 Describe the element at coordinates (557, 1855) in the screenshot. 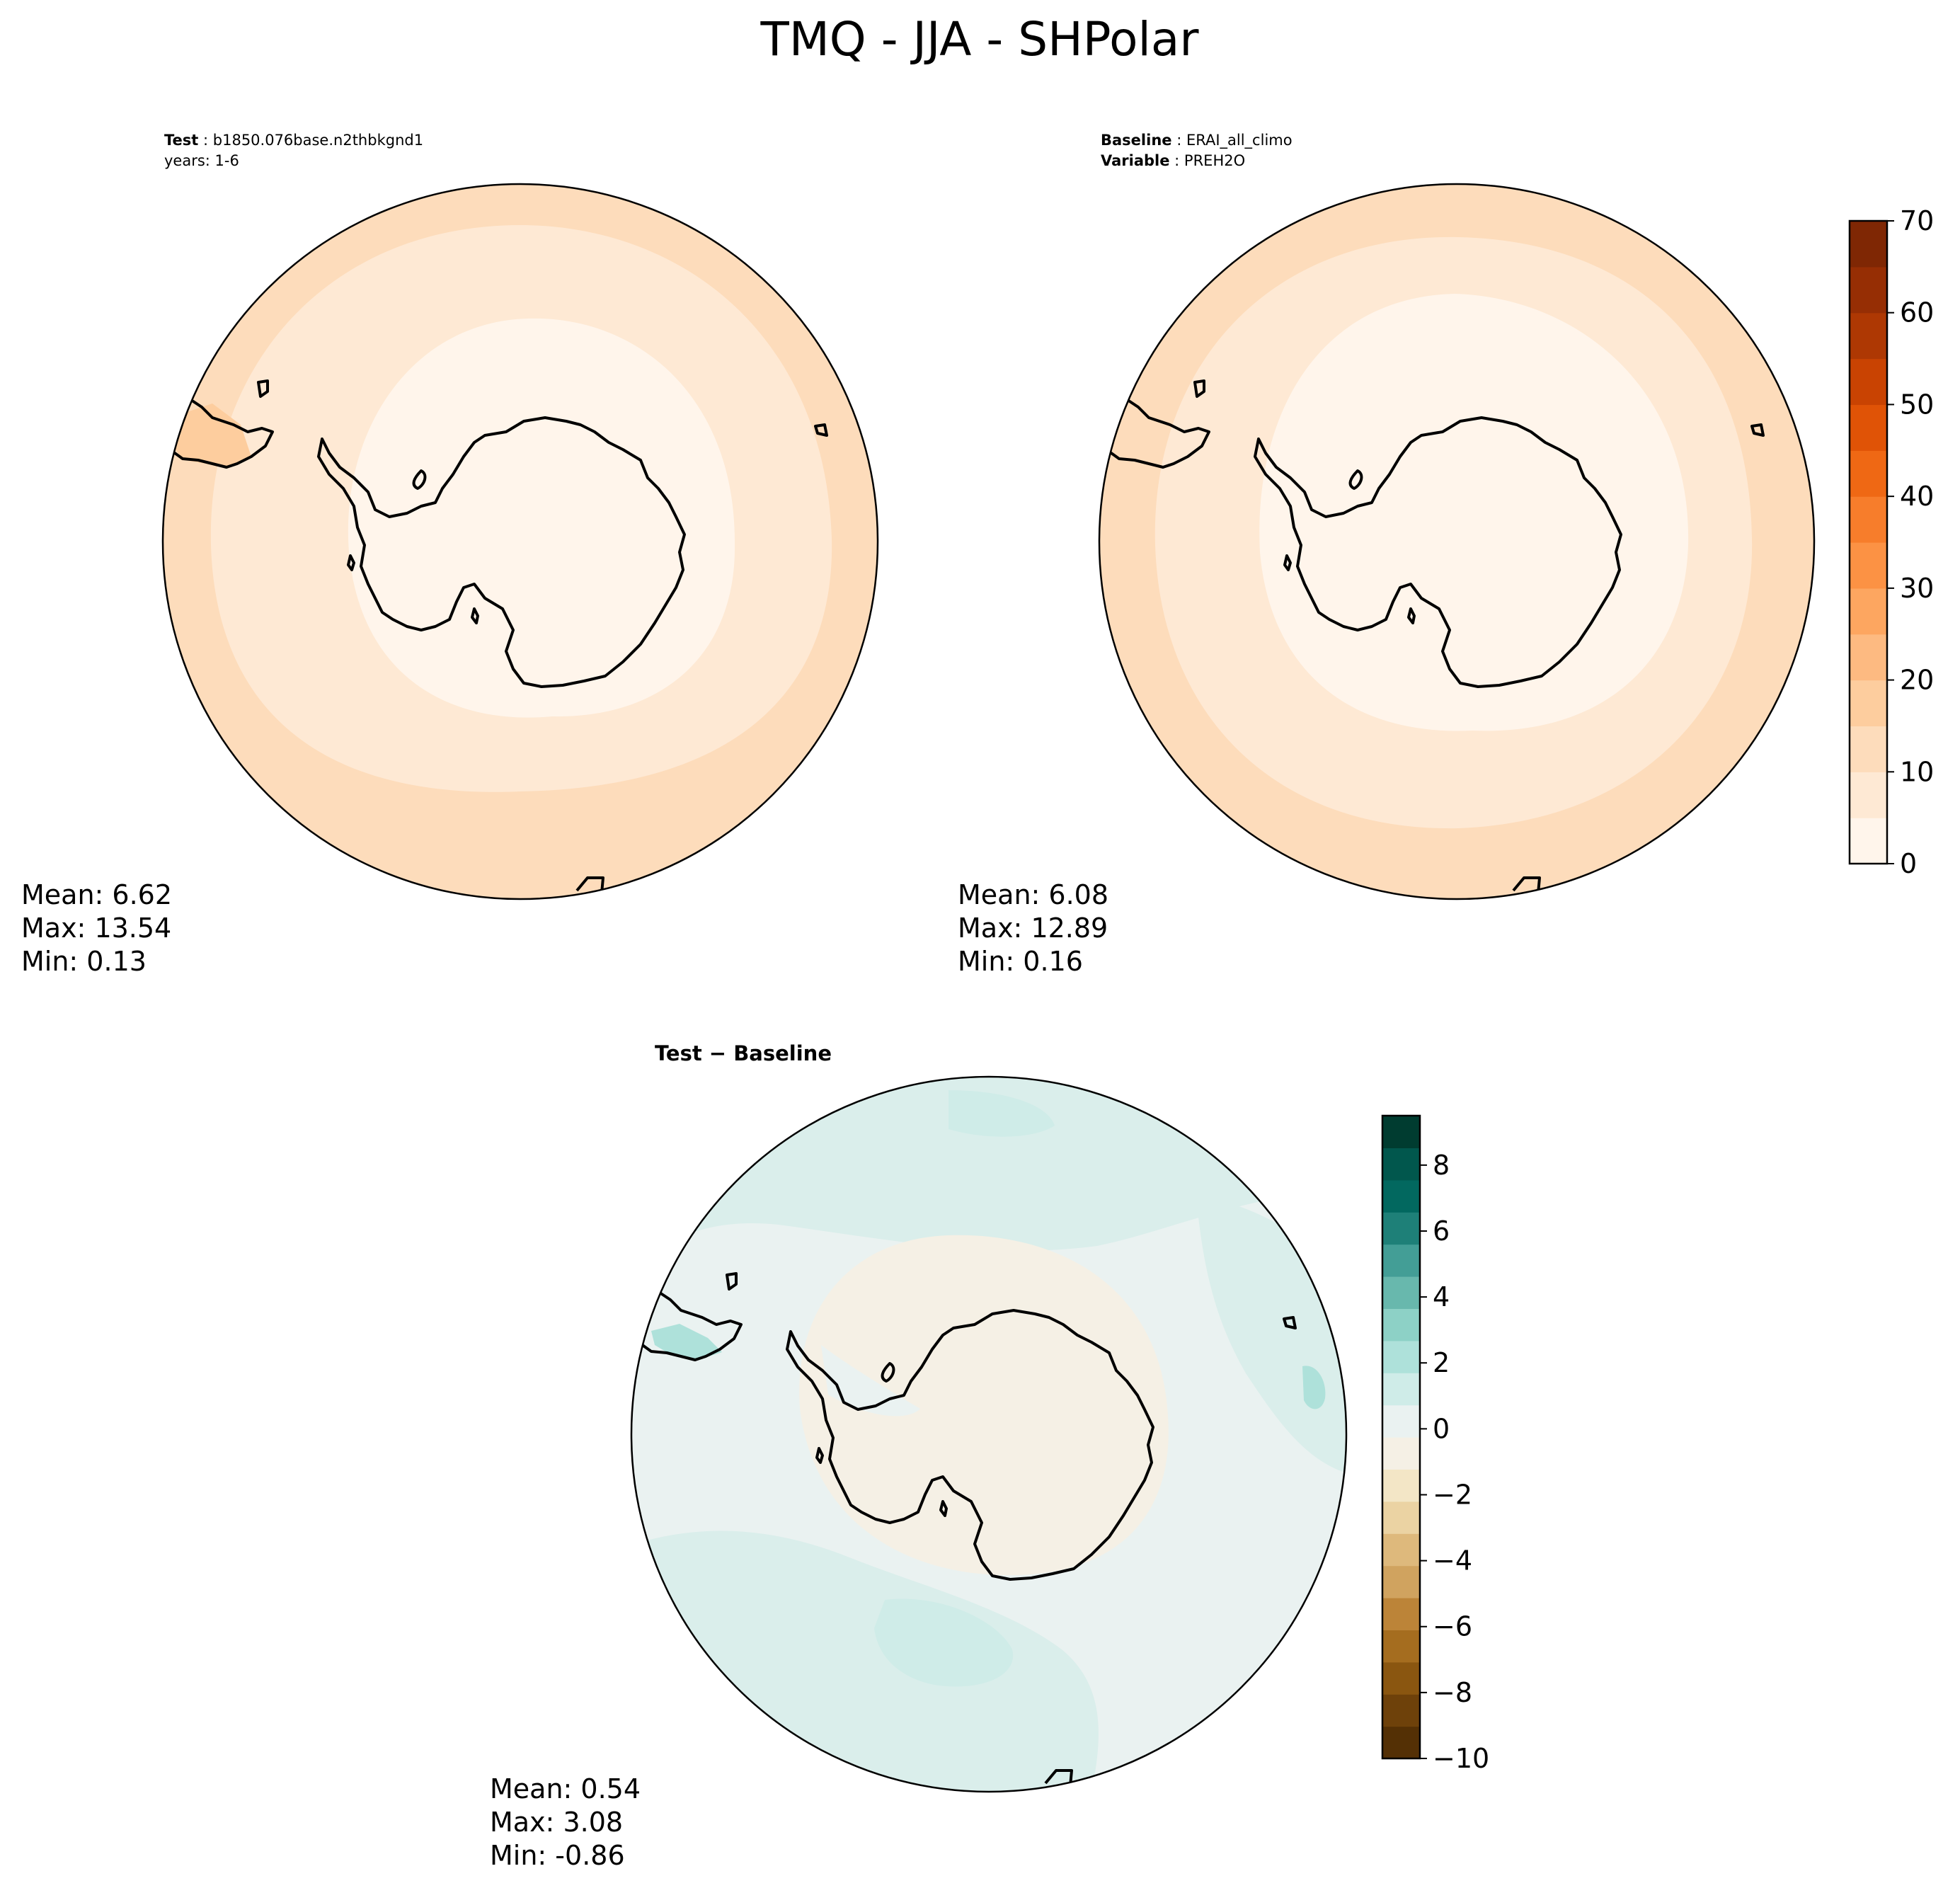

I see `diff-stat-min: Min: -0.86` at that location.